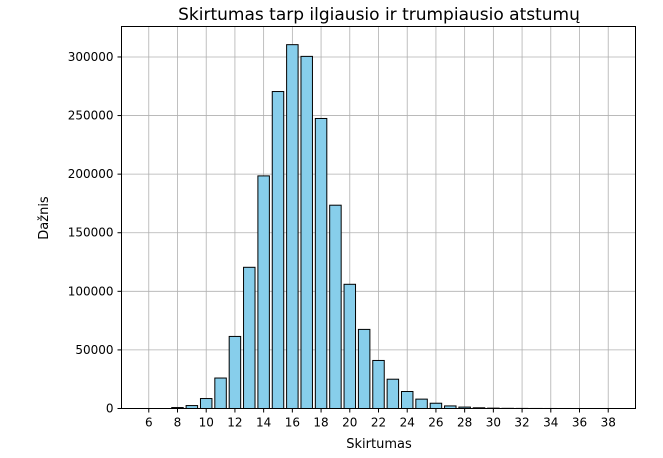  Describe the element at coordinates (91, 291) in the screenshot. I see `y-tick-label: 100000` at that location.